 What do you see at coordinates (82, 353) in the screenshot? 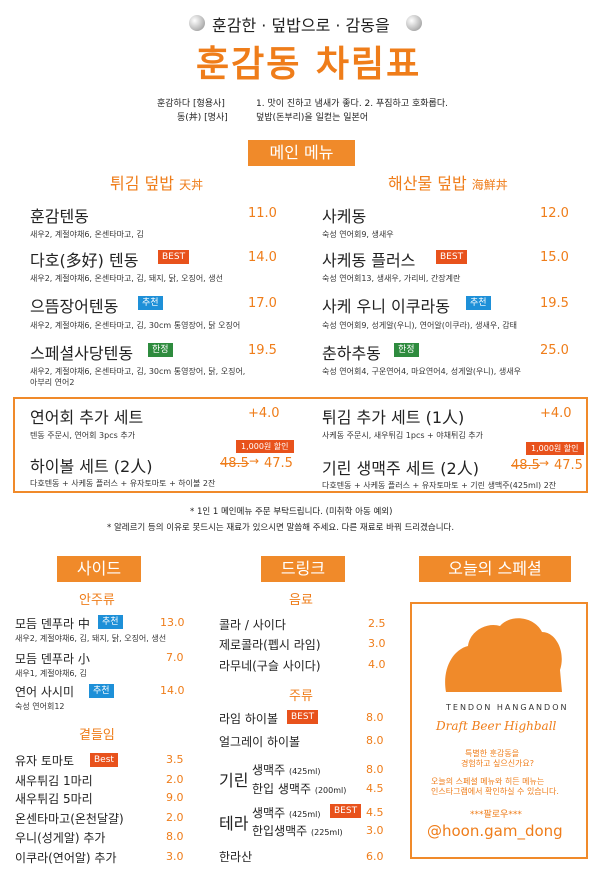
I see `menu-item-name: 스페셜사당텐동` at bounding box center [82, 353].